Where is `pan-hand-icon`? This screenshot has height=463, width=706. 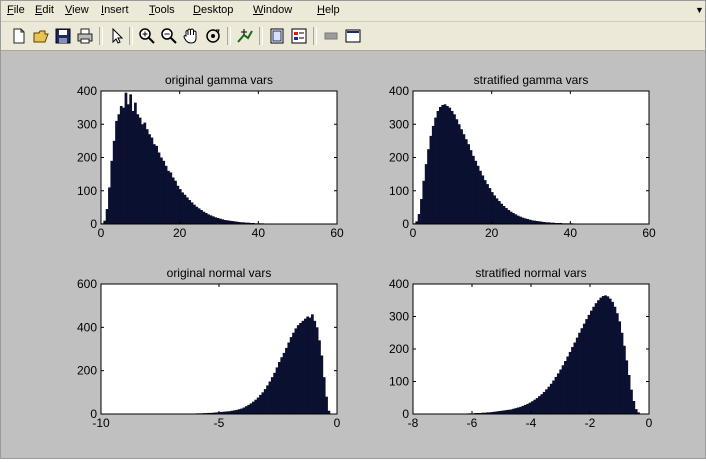 pan-hand-icon is located at coordinates (191, 36).